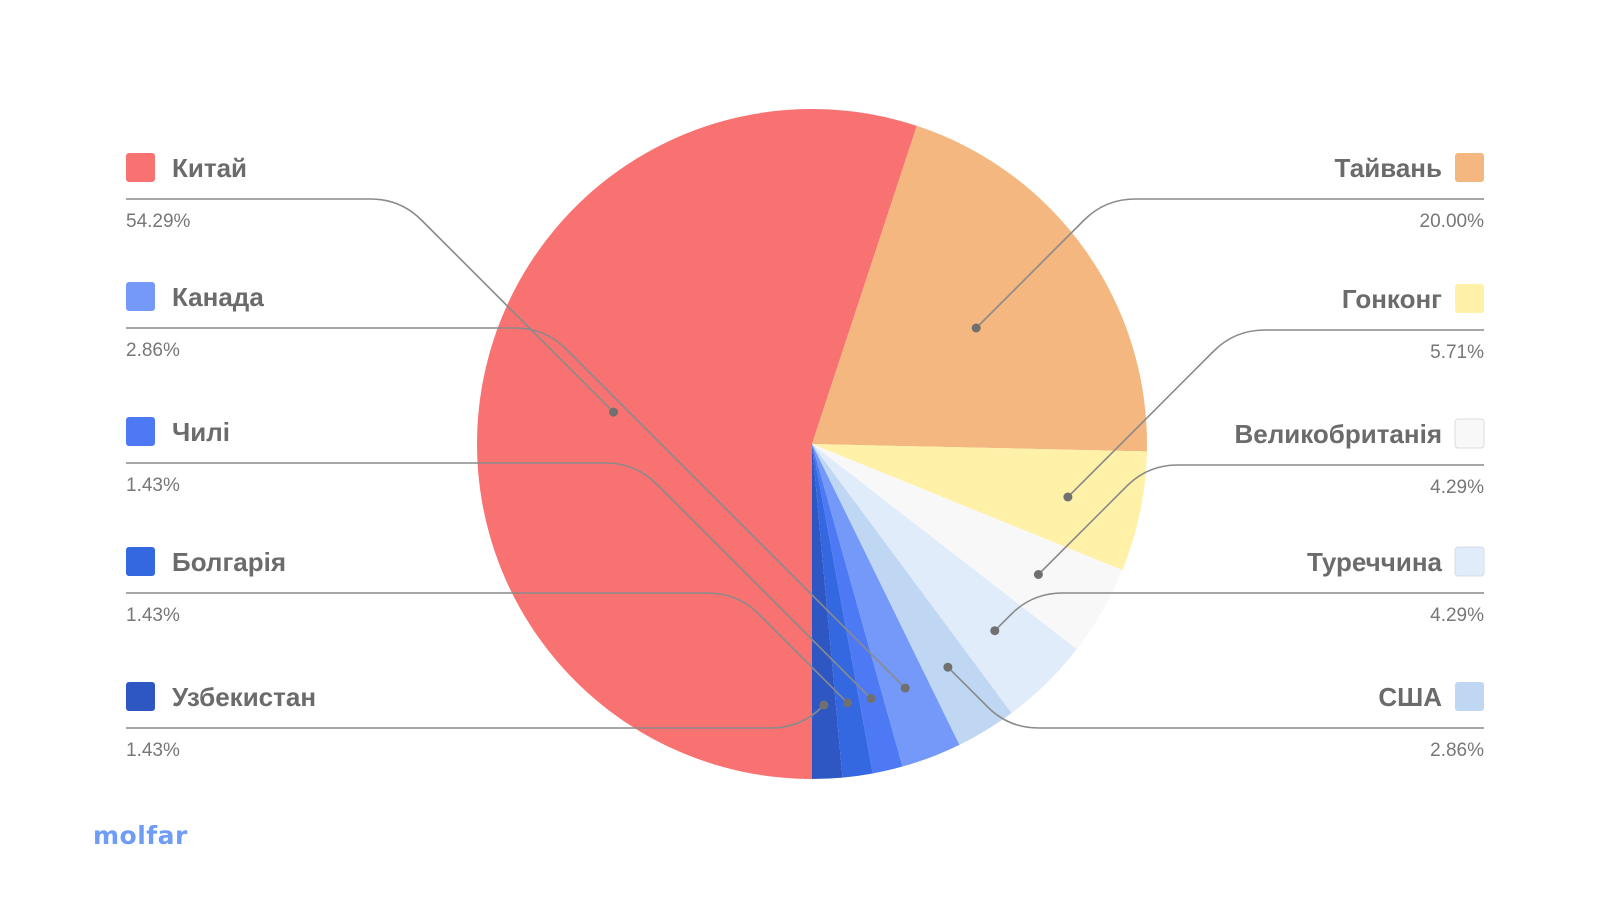 The width and height of the screenshot is (1600, 900). What do you see at coordinates (1392, 299) in the screenshot?
I see `legend-label: Гонконг` at bounding box center [1392, 299].